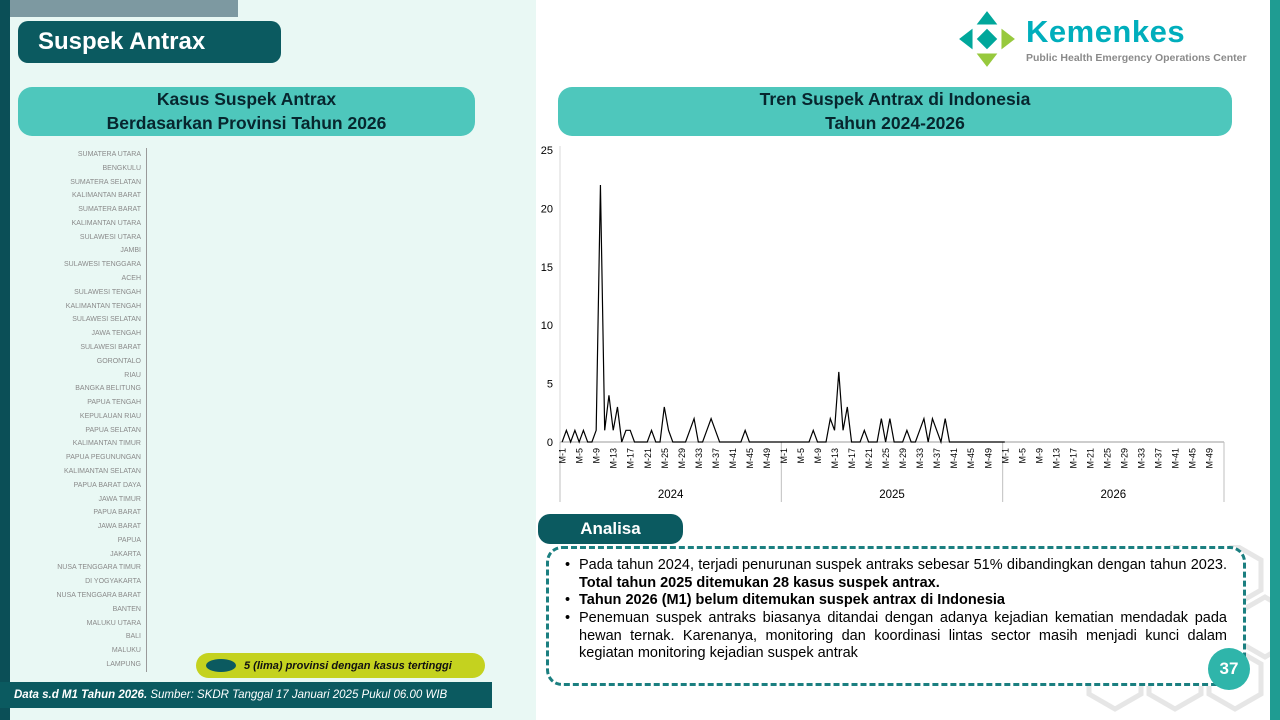 Image resolution: width=1280 pixels, height=720 pixels. Describe the element at coordinates (113, 582) in the screenshot. I see `province-label: DI YOGYAKARTA` at that location.